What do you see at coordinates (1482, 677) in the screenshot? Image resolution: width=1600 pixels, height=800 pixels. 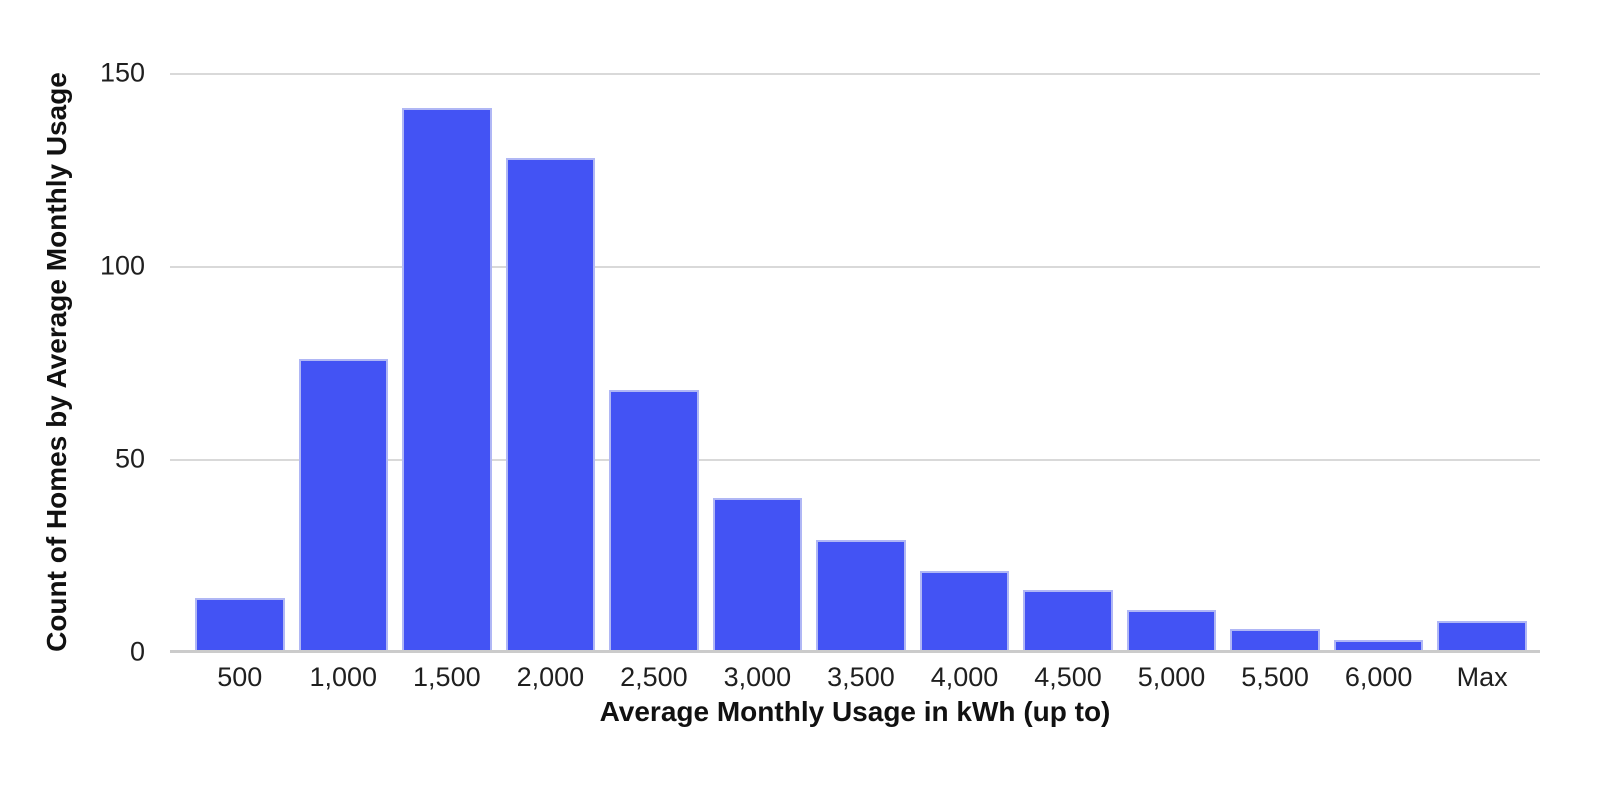 I see `x-tick-label: Max` at bounding box center [1482, 677].